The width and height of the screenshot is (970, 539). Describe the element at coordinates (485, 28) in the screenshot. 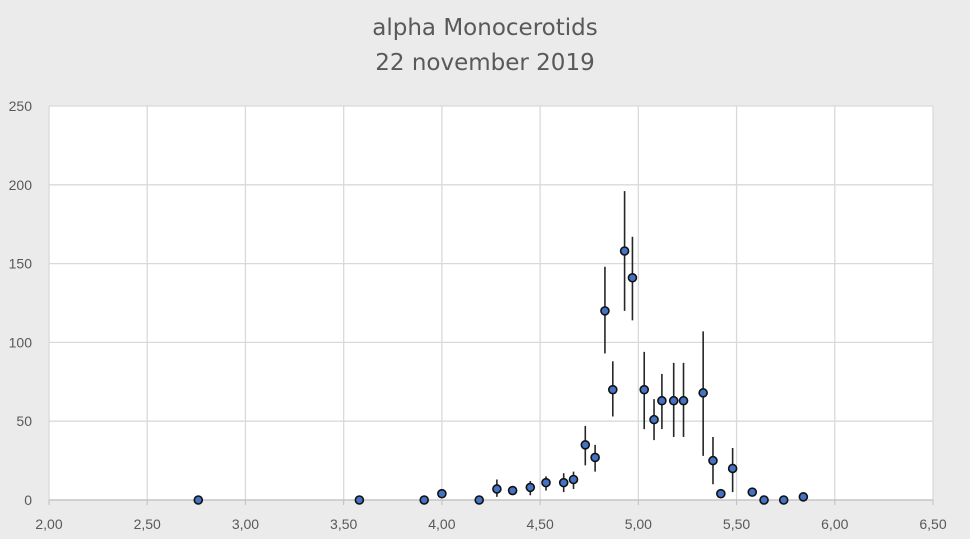

I see `chart-title: alpha Monocerotids` at that location.